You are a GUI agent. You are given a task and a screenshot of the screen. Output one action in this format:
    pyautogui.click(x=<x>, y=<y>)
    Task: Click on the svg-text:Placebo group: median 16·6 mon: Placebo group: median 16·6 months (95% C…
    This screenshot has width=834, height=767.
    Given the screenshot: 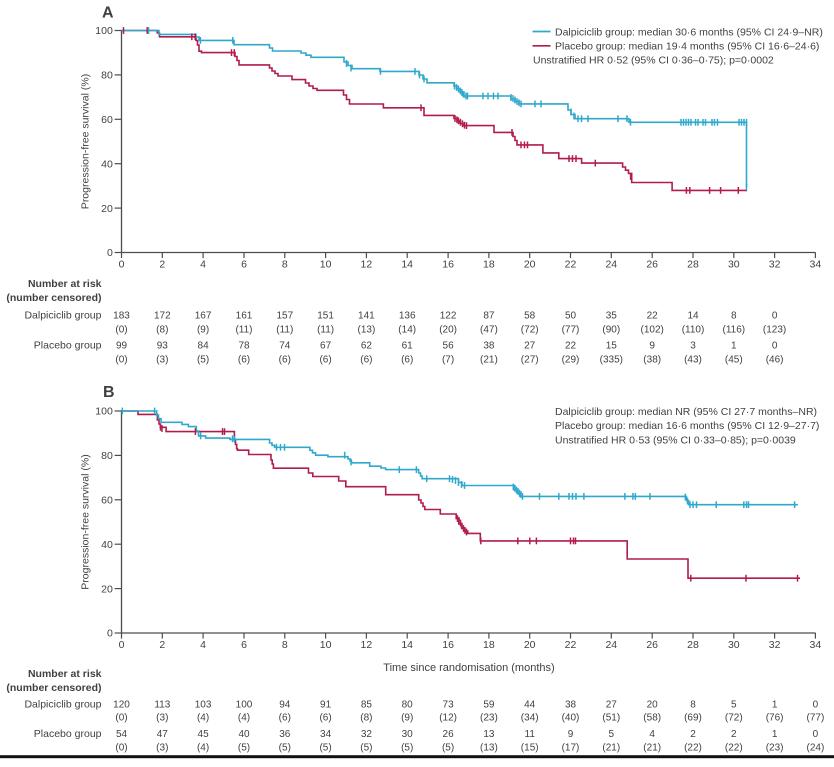 What is the action you would take?
    pyautogui.click(x=687, y=426)
    